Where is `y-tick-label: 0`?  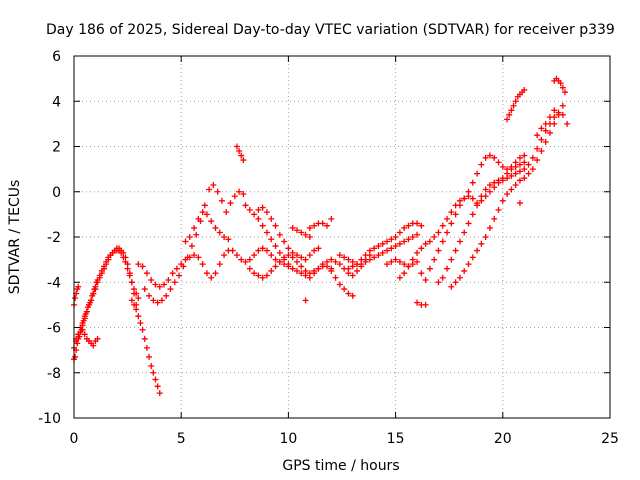 y-tick-label: 0 is located at coordinates (56, 193).